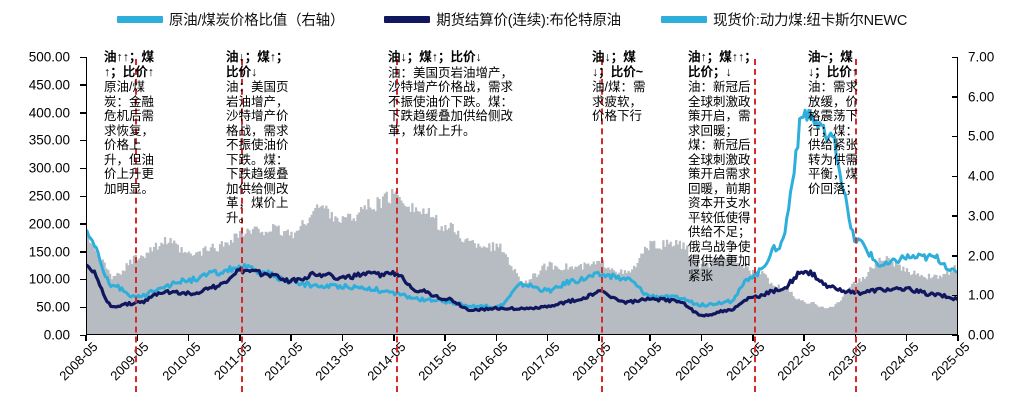 The height and width of the screenshot is (418, 1024). I want to click on legend-item-ratio: 原油/煤炭价格比值（右轴）, so click(230, 19).